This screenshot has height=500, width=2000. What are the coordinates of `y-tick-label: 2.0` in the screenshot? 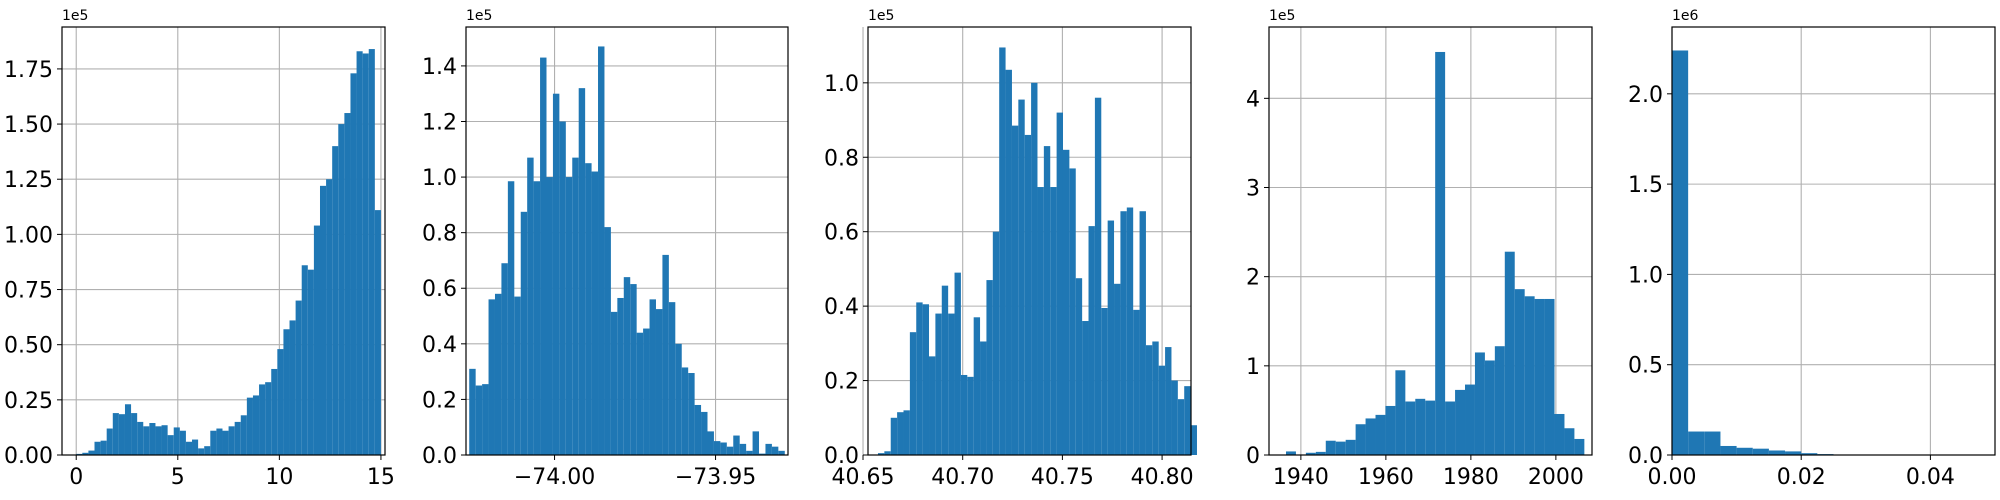 It's located at (1645, 95).